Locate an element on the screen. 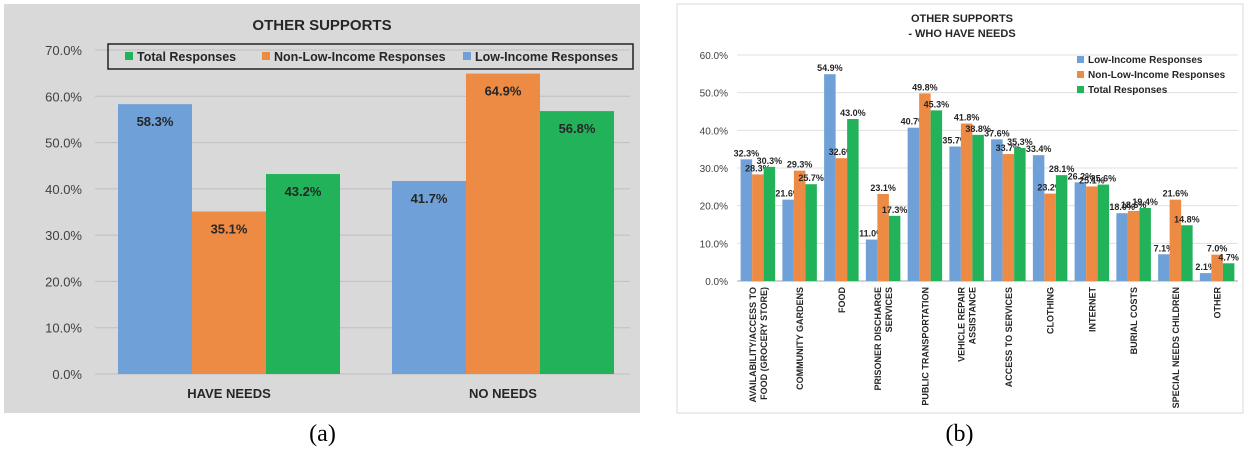 The height and width of the screenshot is (453, 1244). chart-b-data-label: 35.3% is located at coordinates (1020, 142).